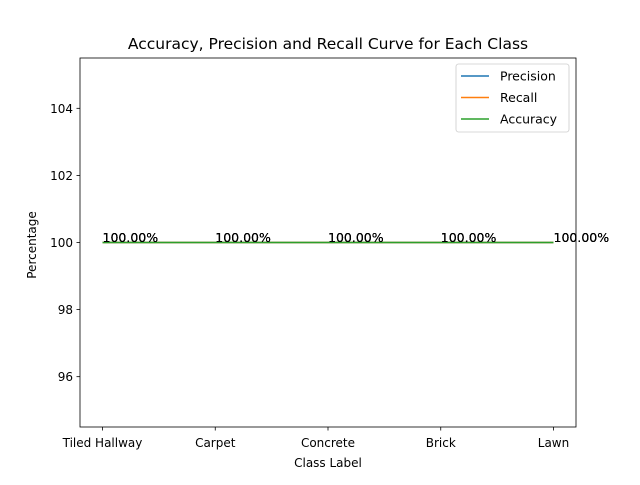 This screenshot has height=485, width=640. I want to click on x-tick-label: Lawn, so click(553, 443).